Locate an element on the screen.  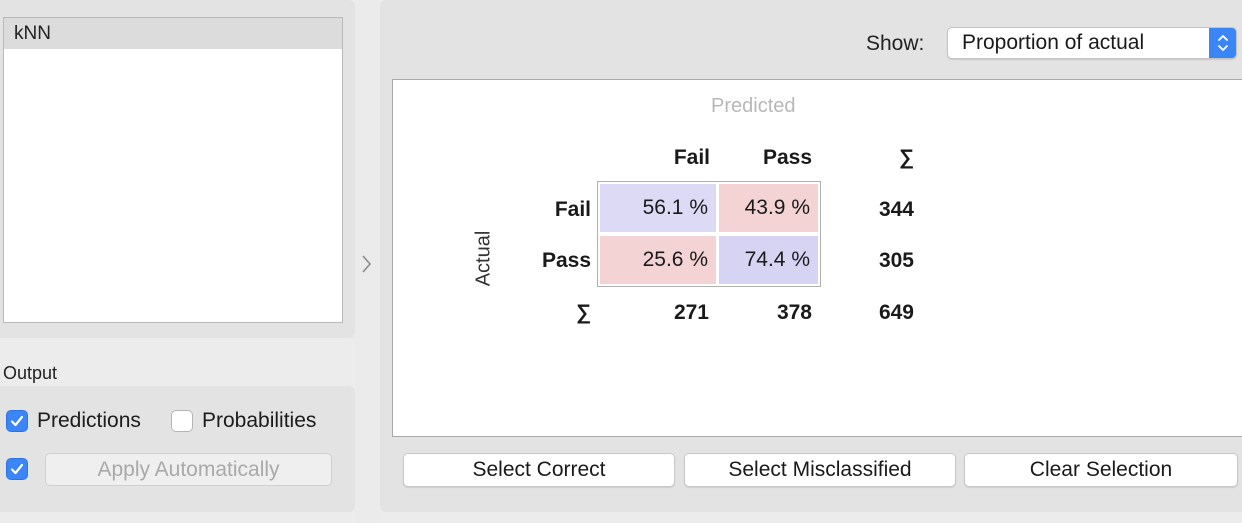
apply-automatically-button: Apply Automatically is located at coordinates (188, 469).